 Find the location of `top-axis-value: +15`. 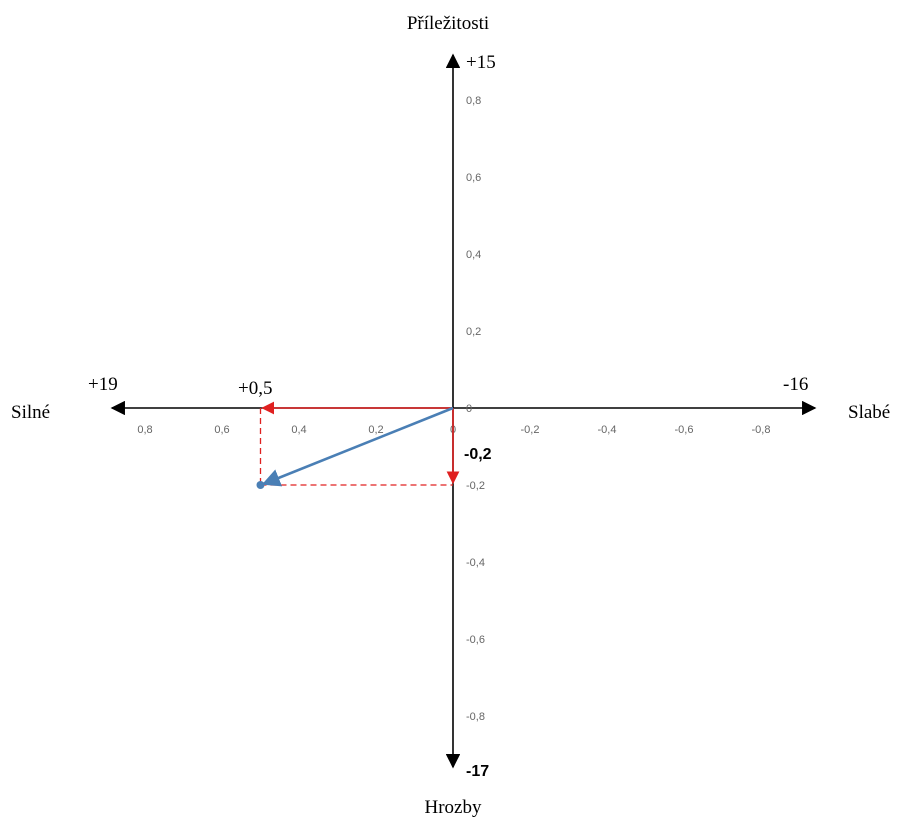

top-axis-value: +15 is located at coordinates (481, 62).